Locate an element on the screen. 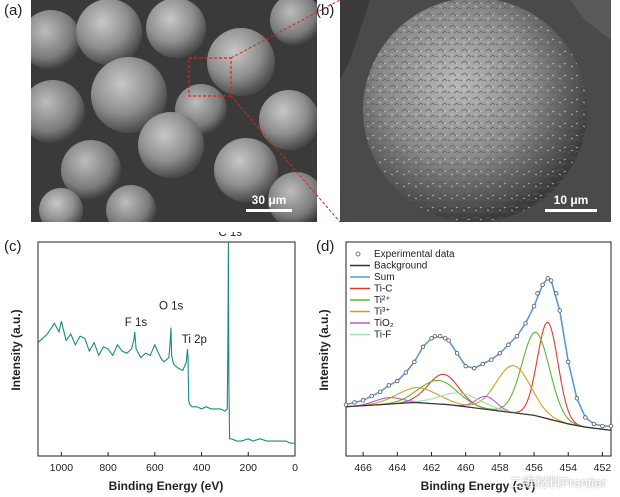 This screenshot has height=497, width=620. x-tick-label: 454 is located at coordinates (568, 468).